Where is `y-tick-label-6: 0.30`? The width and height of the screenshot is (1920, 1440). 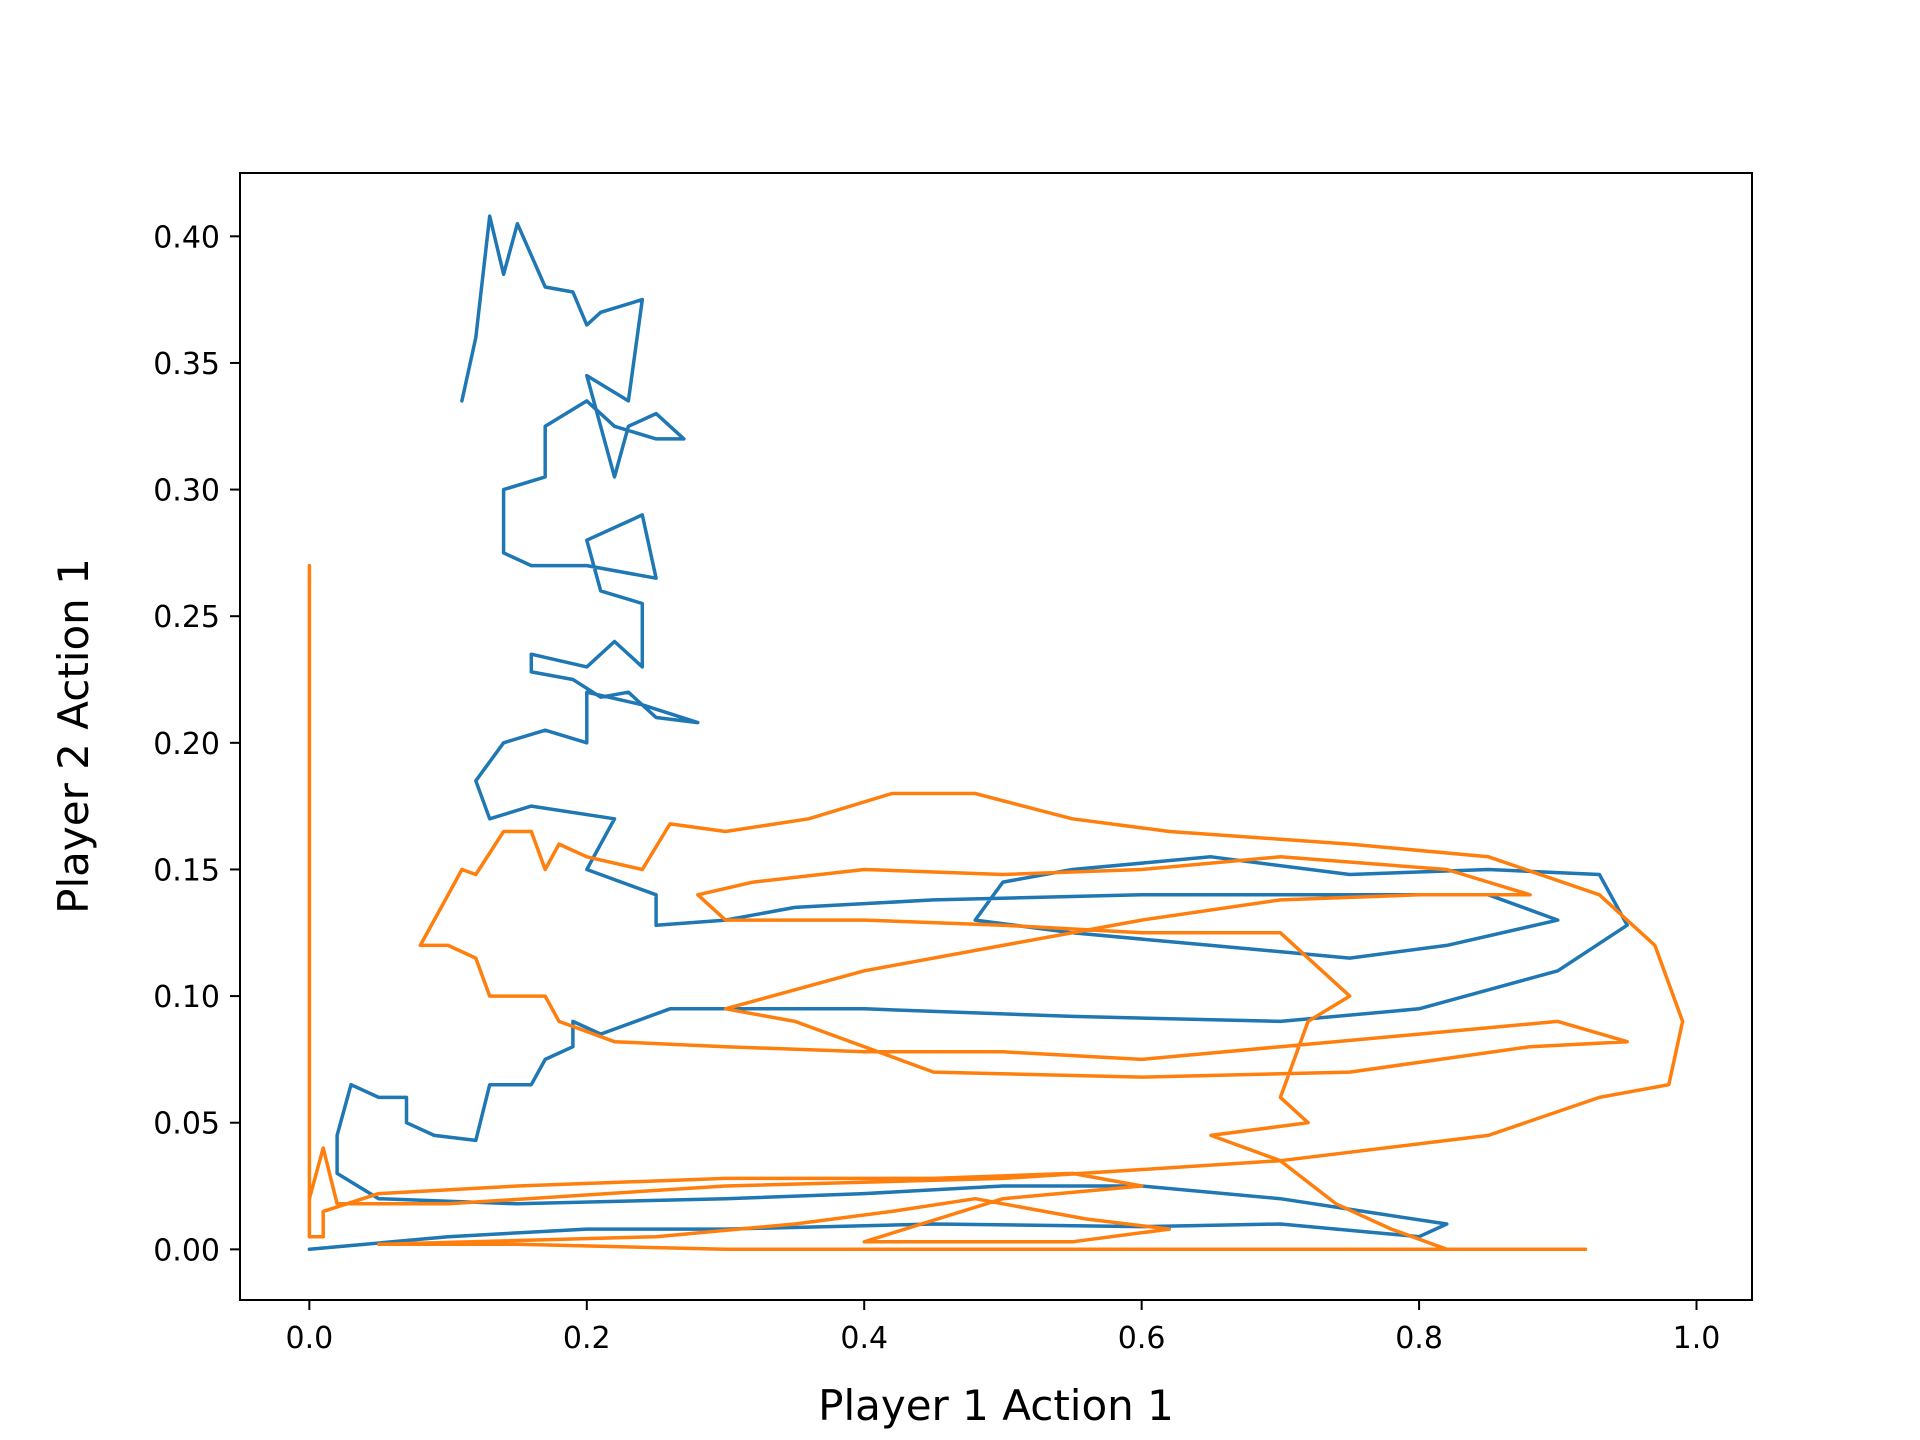
y-tick-label-6: 0.30 is located at coordinates (186, 491).